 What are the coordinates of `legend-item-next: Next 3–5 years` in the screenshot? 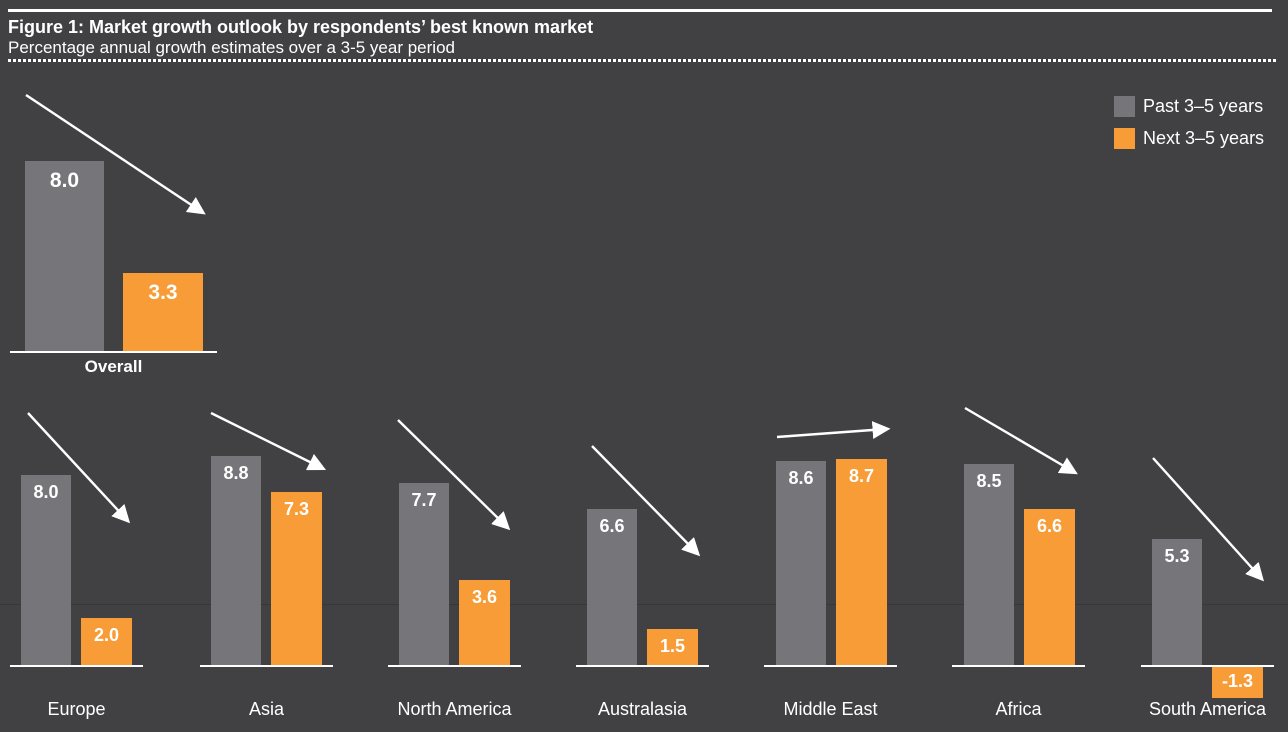 It's located at (1189, 138).